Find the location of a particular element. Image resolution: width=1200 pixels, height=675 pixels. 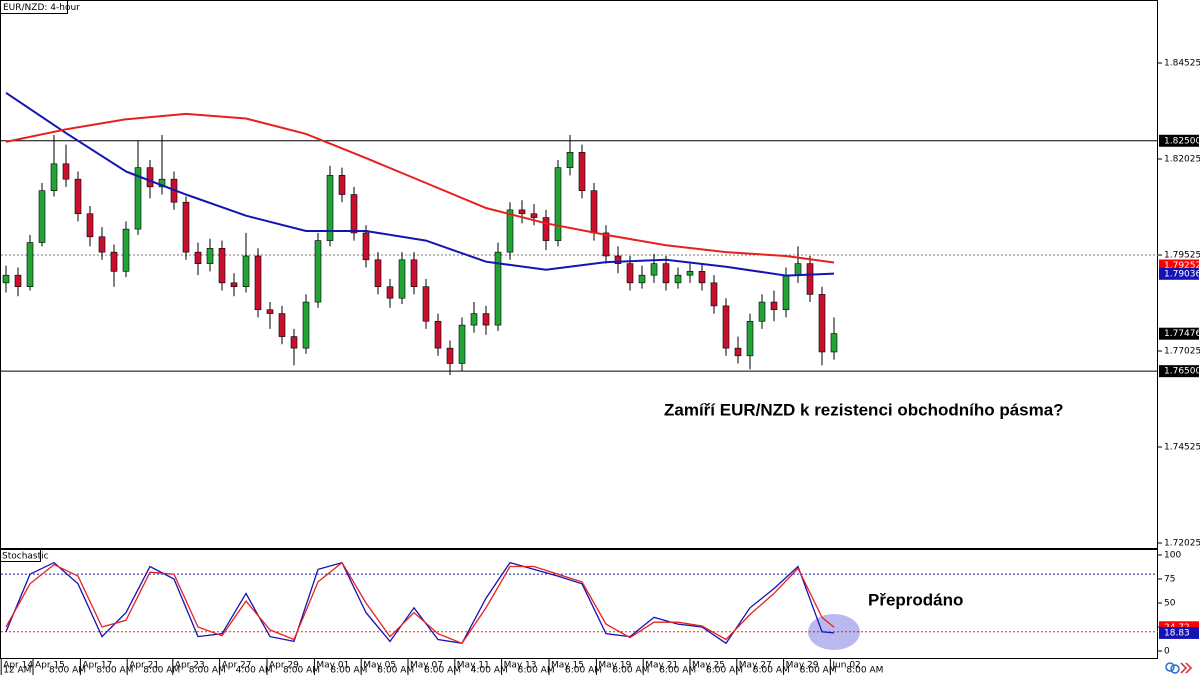

x-tick-label: Jun 02 is located at coordinates (845, 666).